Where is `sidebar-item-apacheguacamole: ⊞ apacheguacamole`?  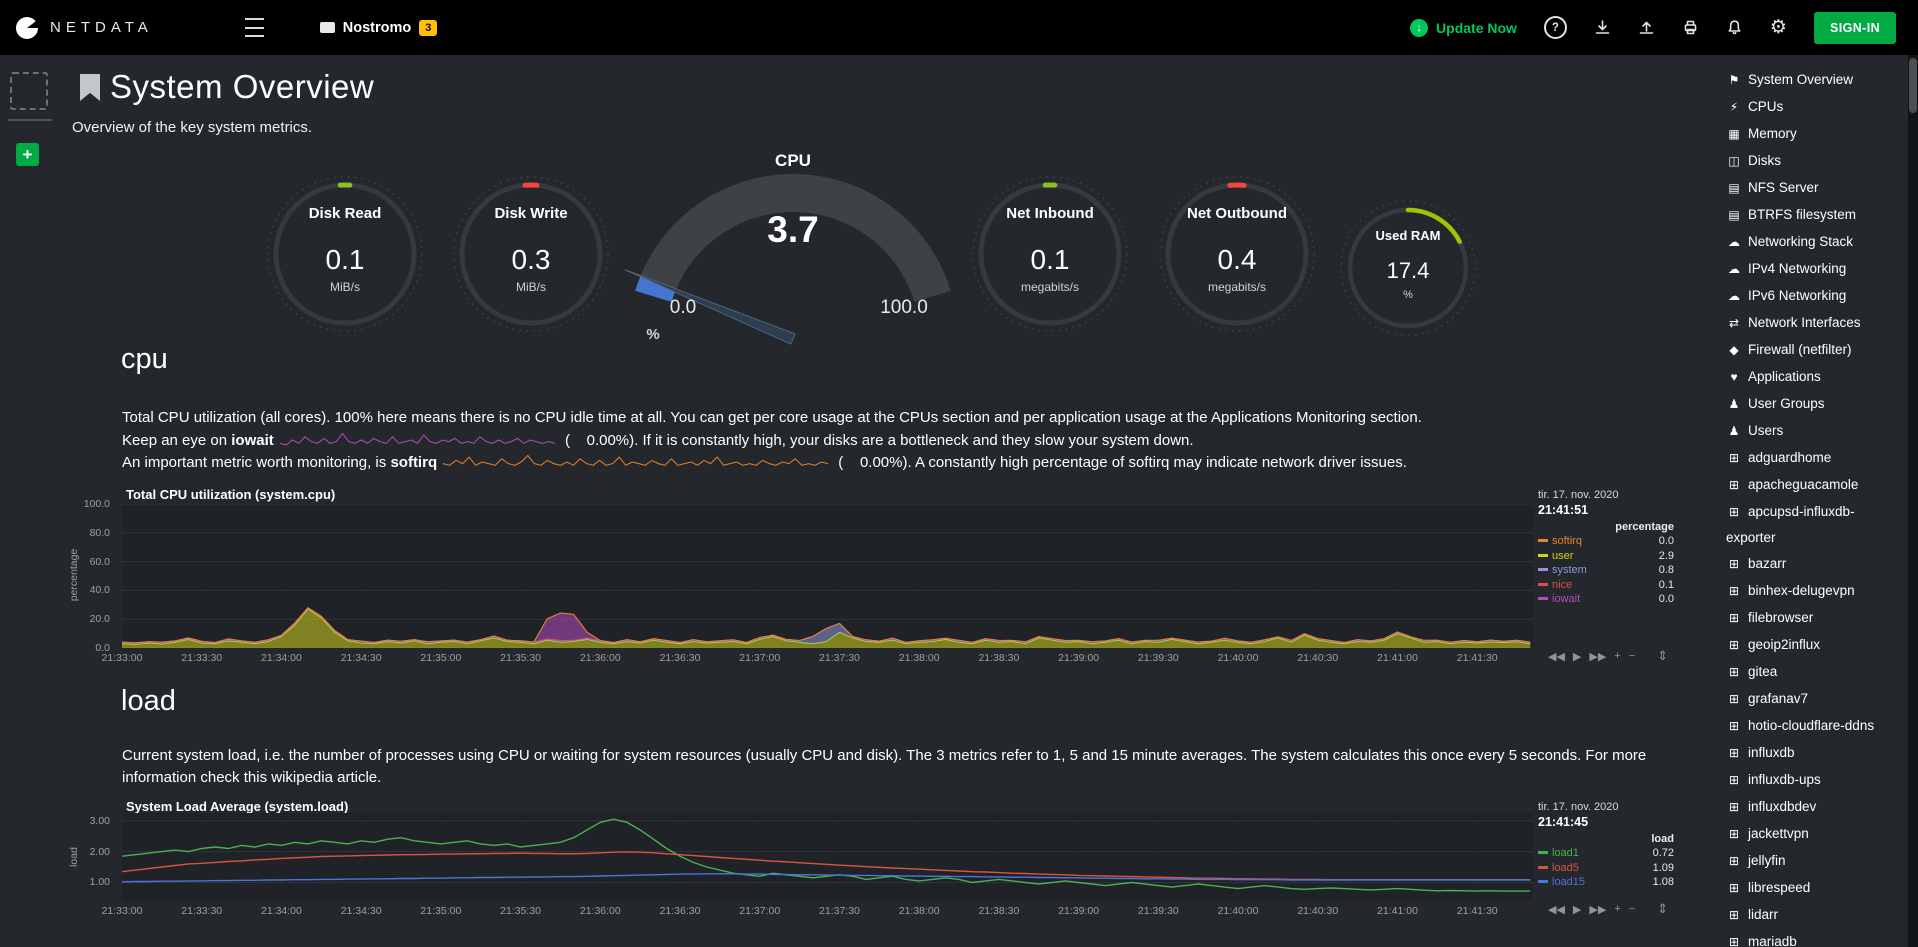
sidebar-item-apacheguacamole: ⊞ apacheguacamole is located at coordinates (1815, 485).